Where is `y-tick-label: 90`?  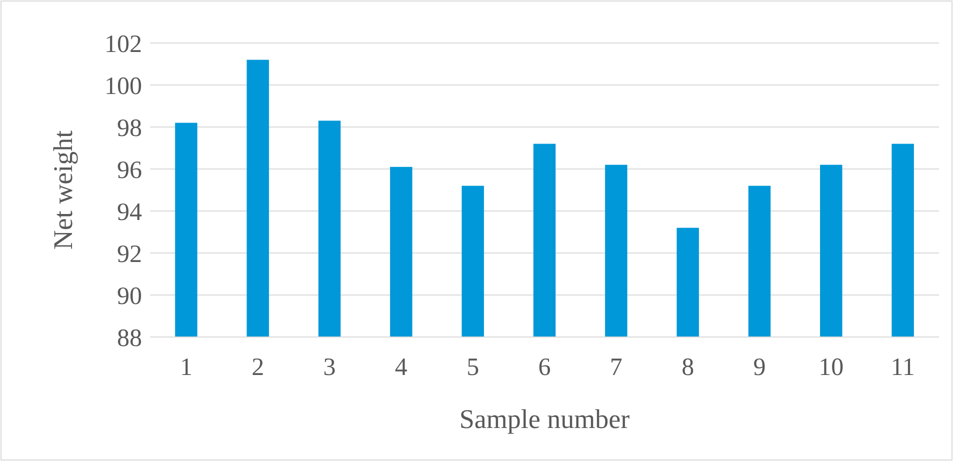 y-tick-label: 90 is located at coordinates (129, 296).